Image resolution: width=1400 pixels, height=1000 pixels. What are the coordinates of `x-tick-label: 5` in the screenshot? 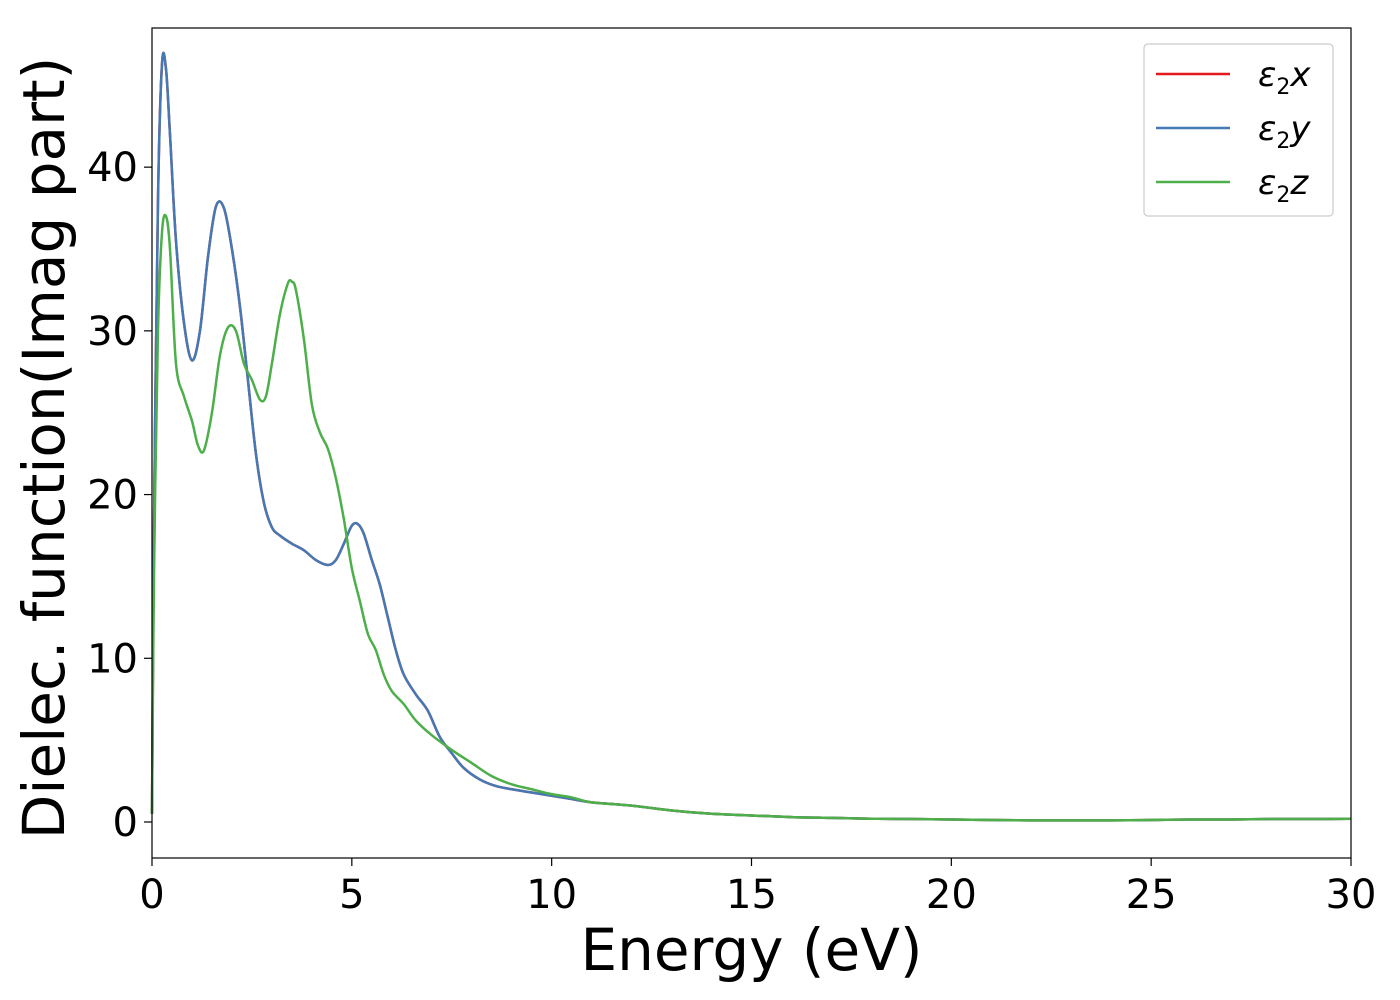 It's located at (351, 895).